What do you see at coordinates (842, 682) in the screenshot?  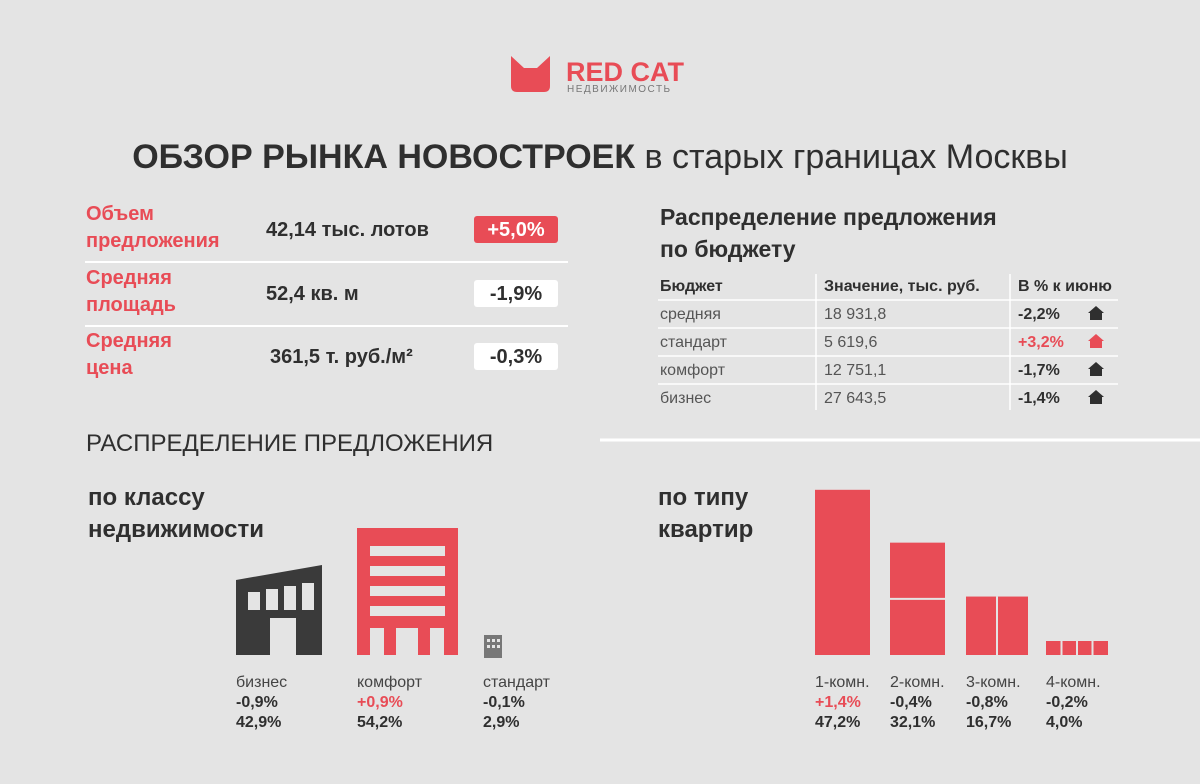 I see `type-name: 1-комн.` at bounding box center [842, 682].